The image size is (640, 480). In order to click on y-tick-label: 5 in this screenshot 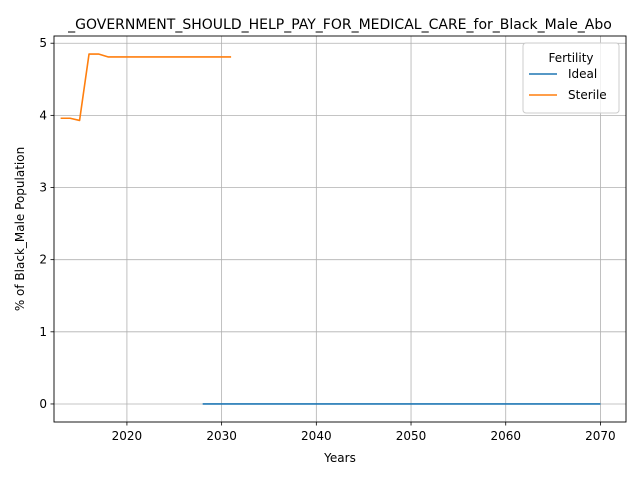, I will do `click(43, 43)`.